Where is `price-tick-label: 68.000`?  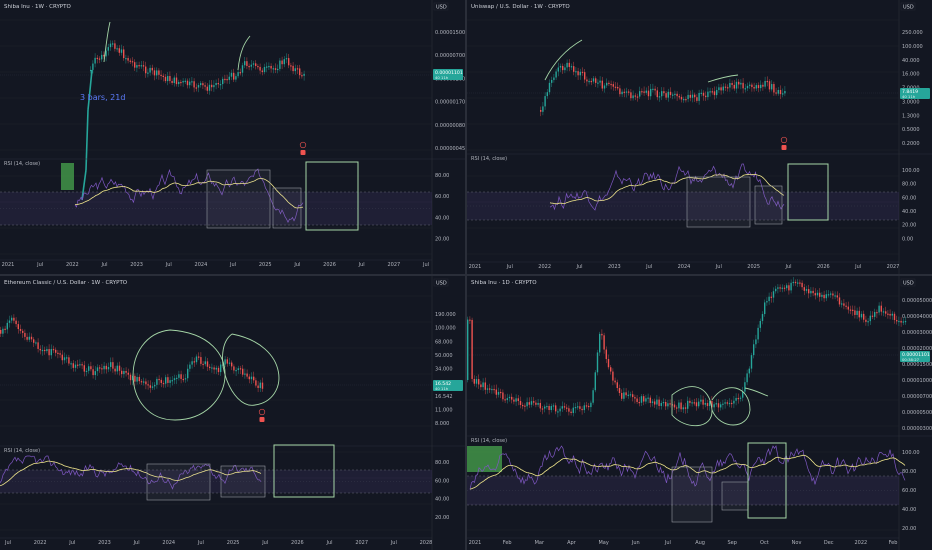
price-tick-label: 68.000 is located at coordinates (444, 342).